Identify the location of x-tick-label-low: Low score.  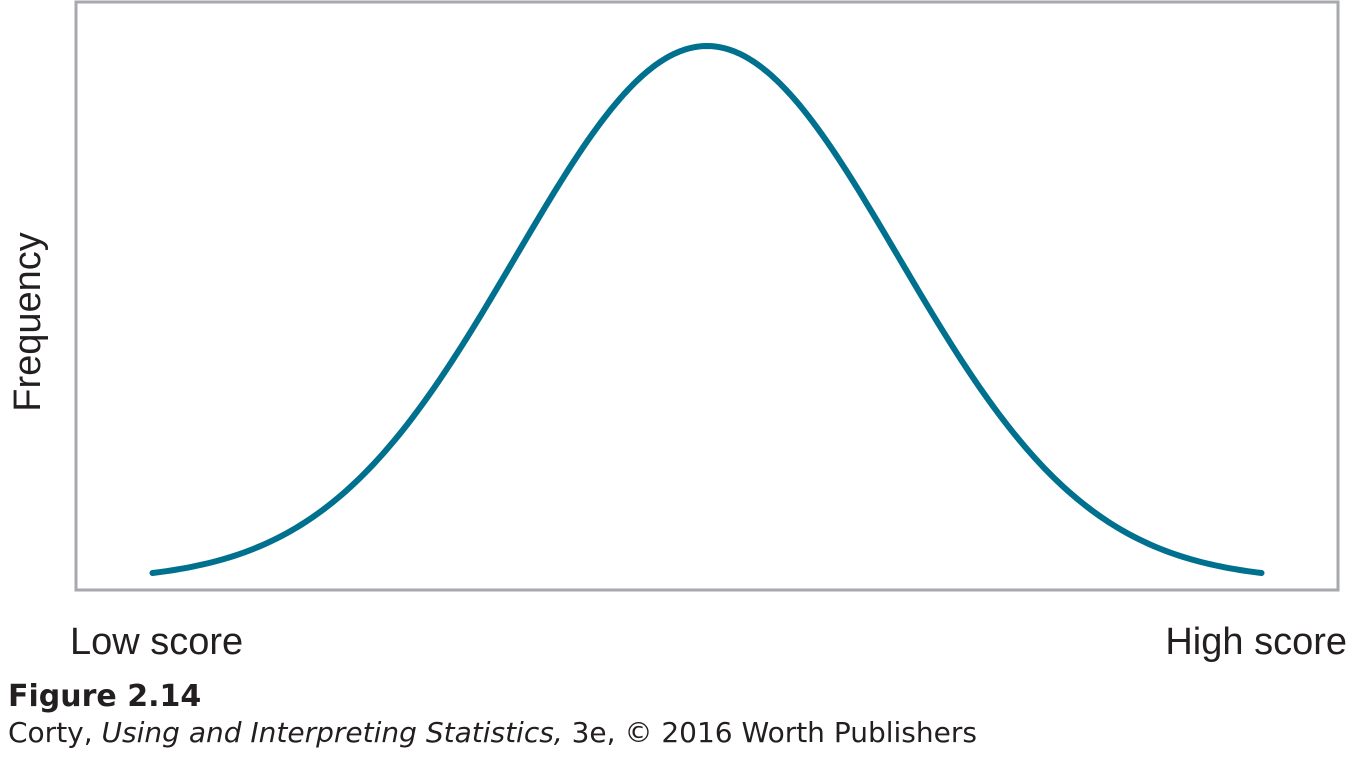
(156, 642).